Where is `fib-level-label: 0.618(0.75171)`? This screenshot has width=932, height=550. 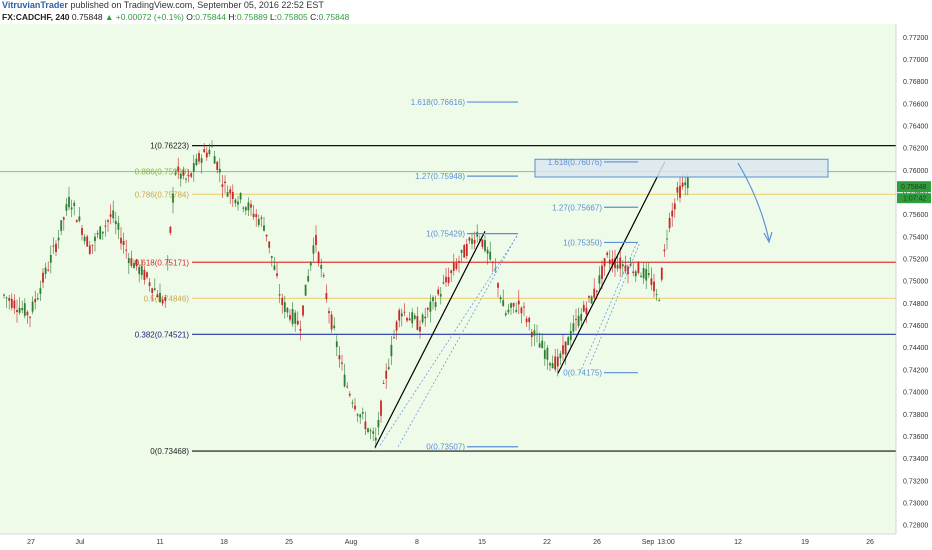 fib-level-label: 0.618(0.75171) is located at coordinates (162, 262).